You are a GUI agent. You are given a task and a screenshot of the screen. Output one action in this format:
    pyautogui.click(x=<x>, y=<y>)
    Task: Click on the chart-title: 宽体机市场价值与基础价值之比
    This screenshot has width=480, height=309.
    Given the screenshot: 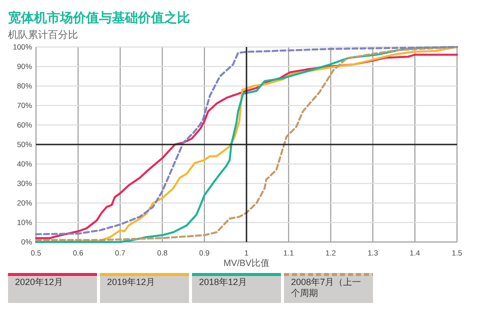 What is the action you would take?
    pyautogui.click(x=99, y=17)
    